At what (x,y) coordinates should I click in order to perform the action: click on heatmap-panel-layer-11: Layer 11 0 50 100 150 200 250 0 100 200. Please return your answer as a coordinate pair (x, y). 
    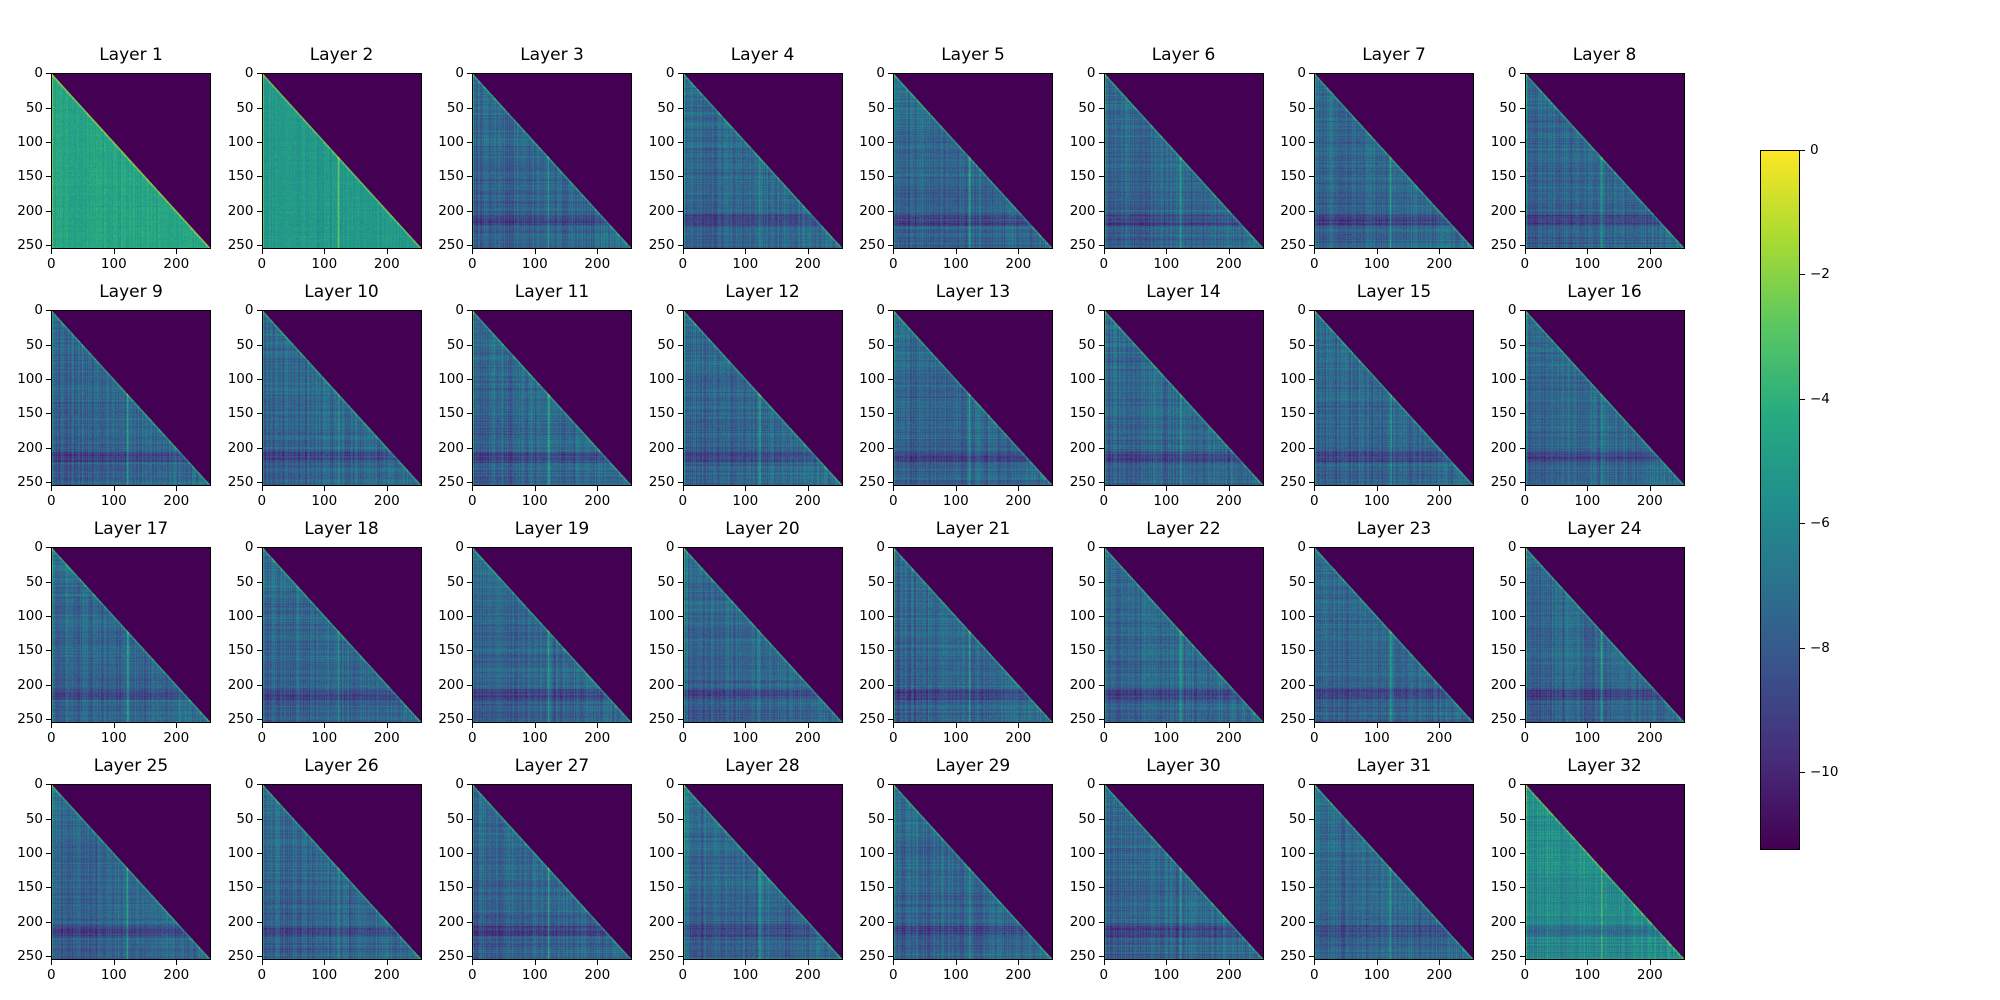
    Looking at the image, I should click on (535, 395).